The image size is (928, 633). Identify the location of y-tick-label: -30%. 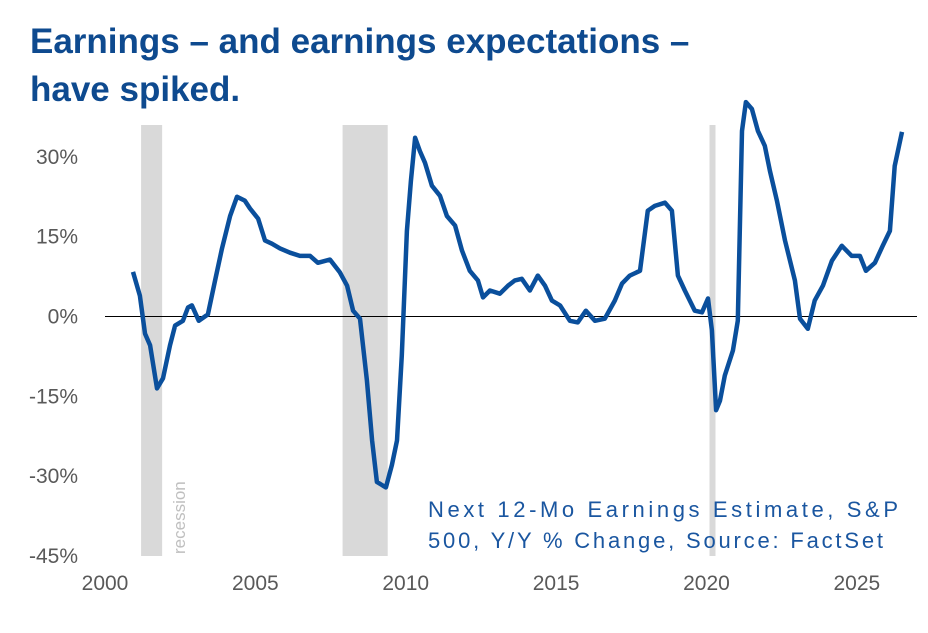
(53, 476).